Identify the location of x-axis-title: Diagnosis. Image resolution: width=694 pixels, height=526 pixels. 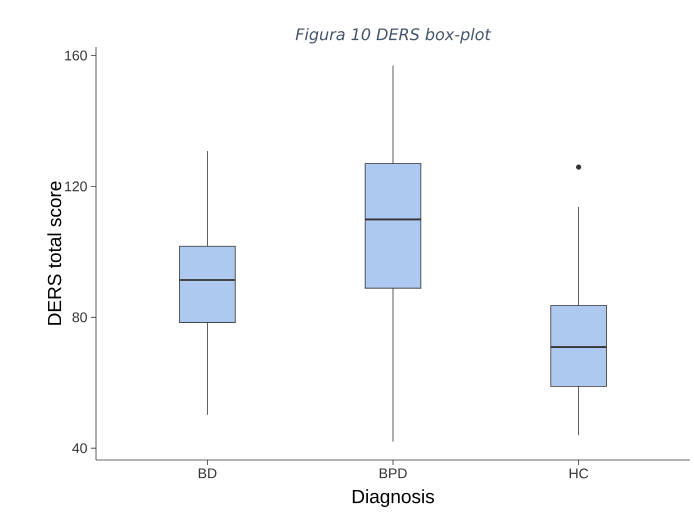
(393, 498).